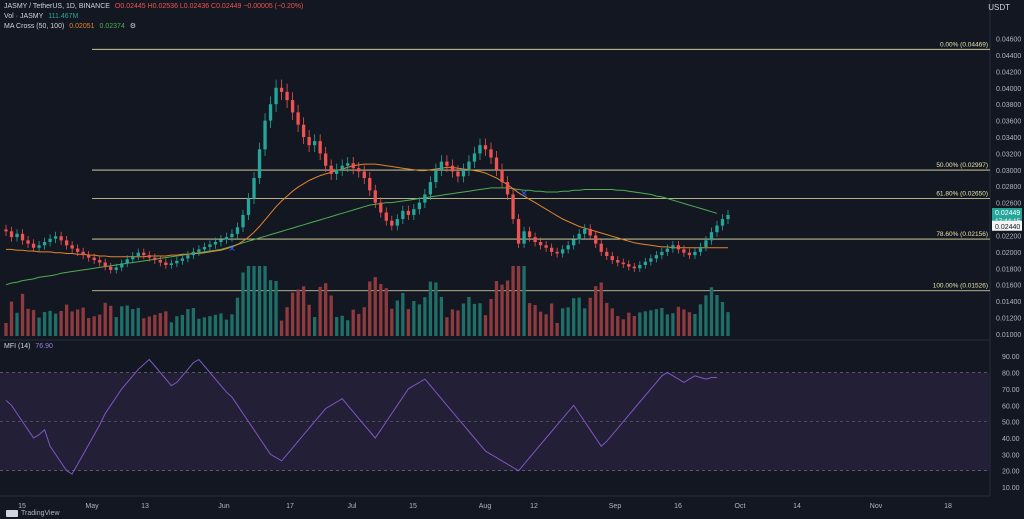  What do you see at coordinates (615, 506) in the screenshot?
I see `time-tick-label: Sep` at bounding box center [615, 506].